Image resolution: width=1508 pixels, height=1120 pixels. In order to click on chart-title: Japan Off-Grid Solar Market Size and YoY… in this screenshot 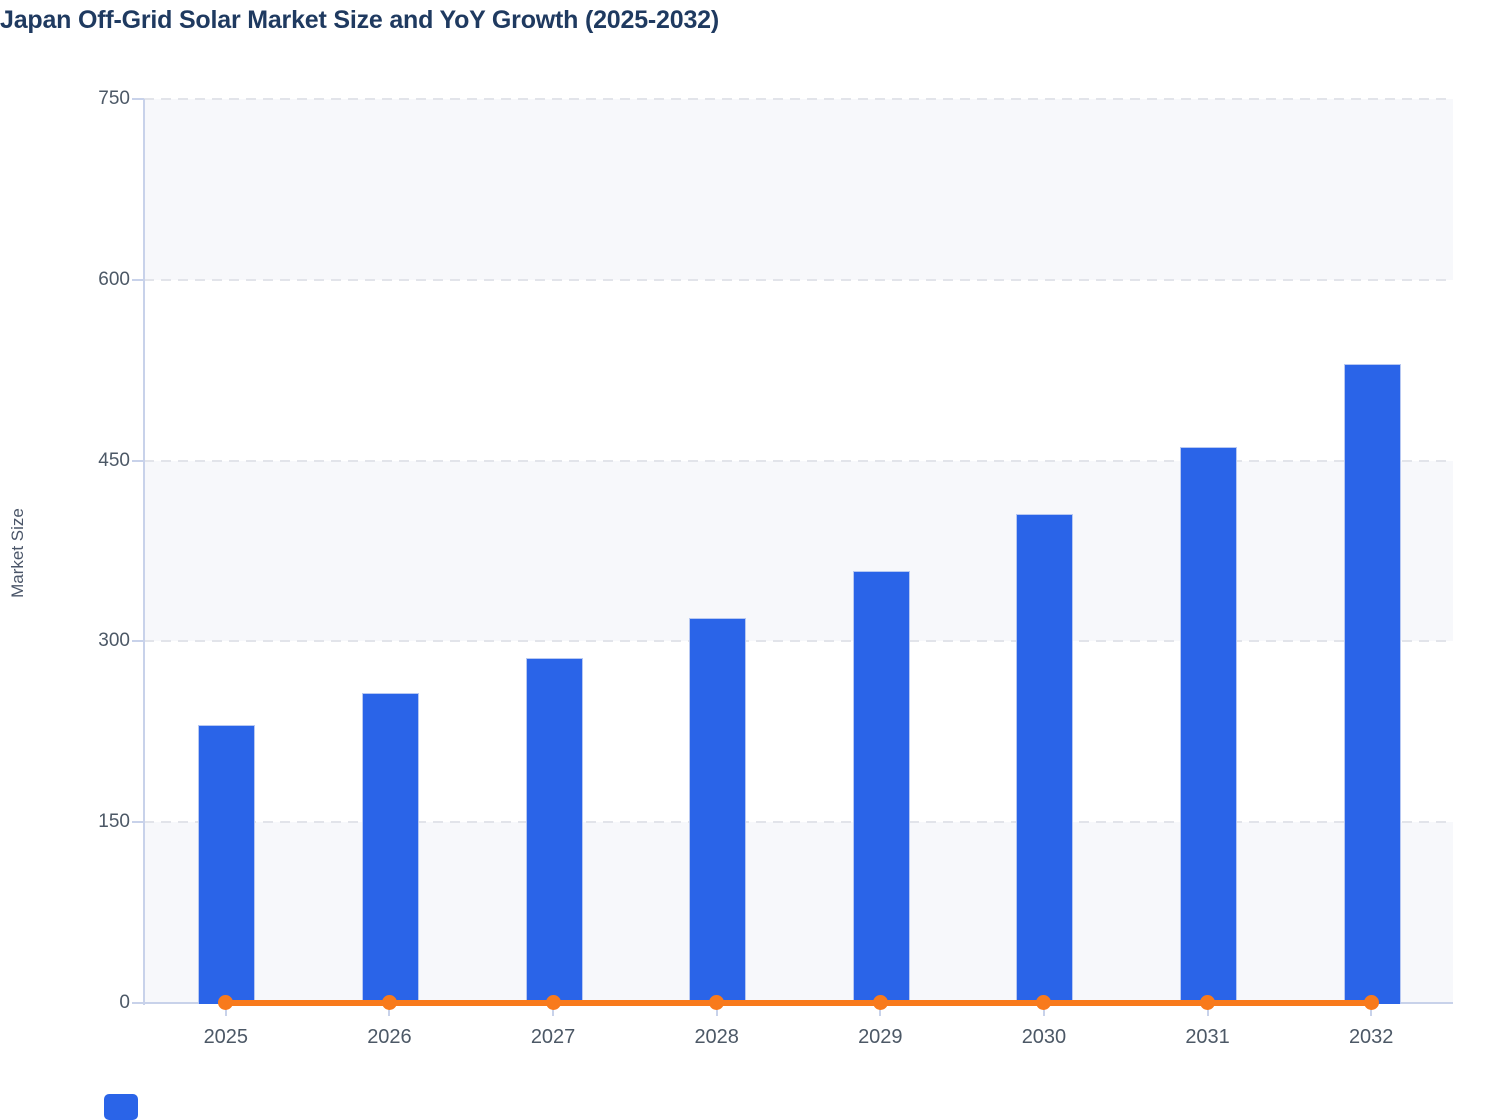, I will do `click(359, 20)`.